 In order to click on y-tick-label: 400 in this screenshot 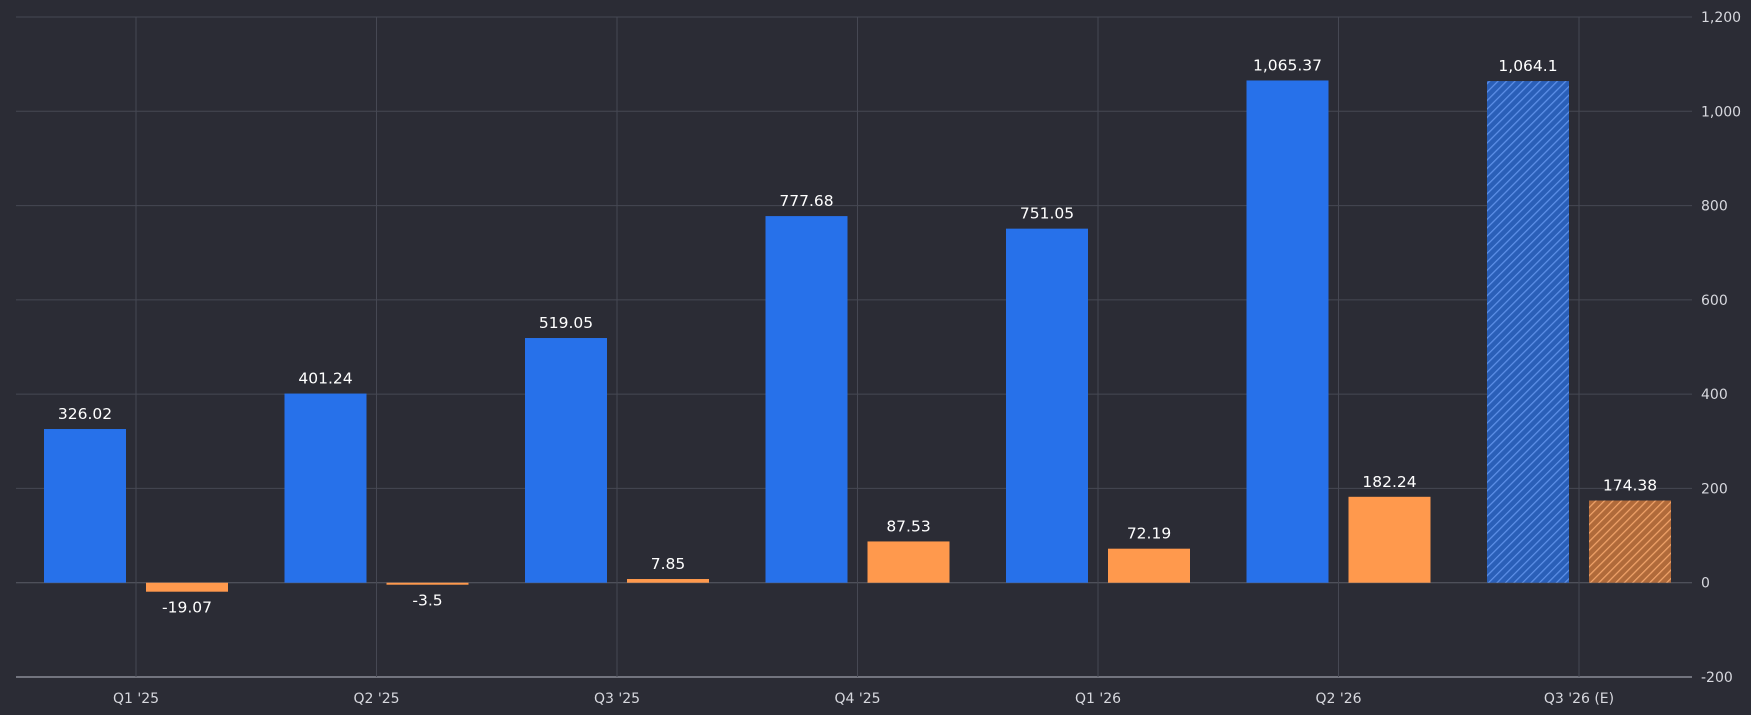, I will do `click(1714, 395)`.